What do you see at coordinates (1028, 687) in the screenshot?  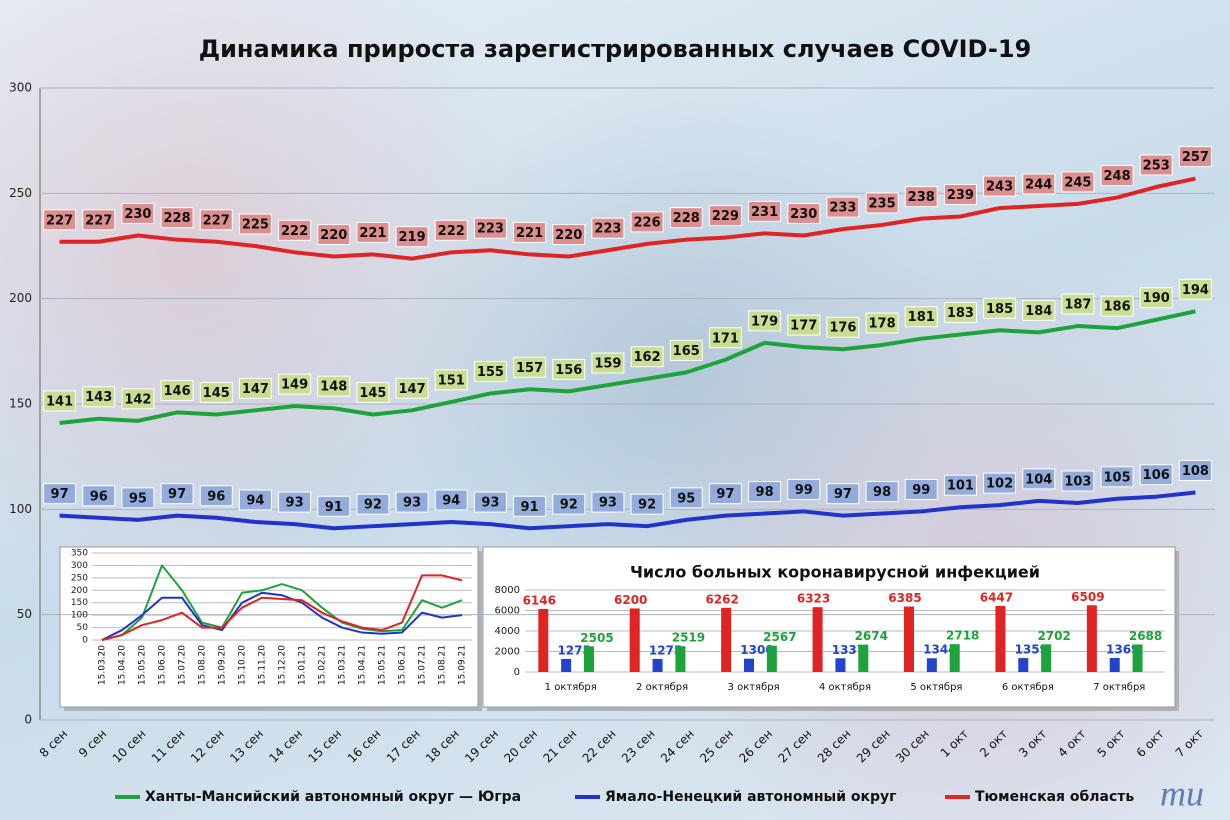 I see `x-tick-label: 6 октября` at bounding box center [1028, 687].